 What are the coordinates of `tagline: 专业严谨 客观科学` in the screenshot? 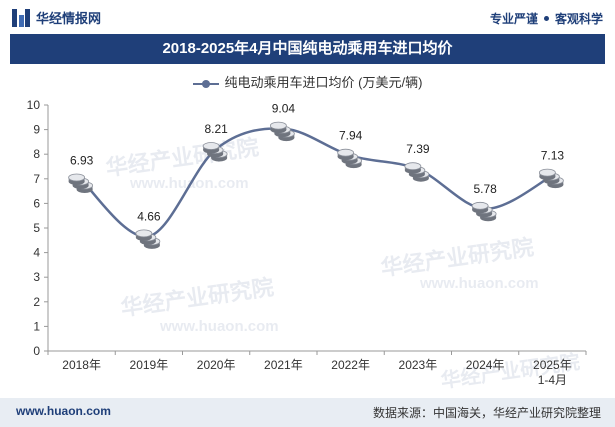 It's located at (546, 18).